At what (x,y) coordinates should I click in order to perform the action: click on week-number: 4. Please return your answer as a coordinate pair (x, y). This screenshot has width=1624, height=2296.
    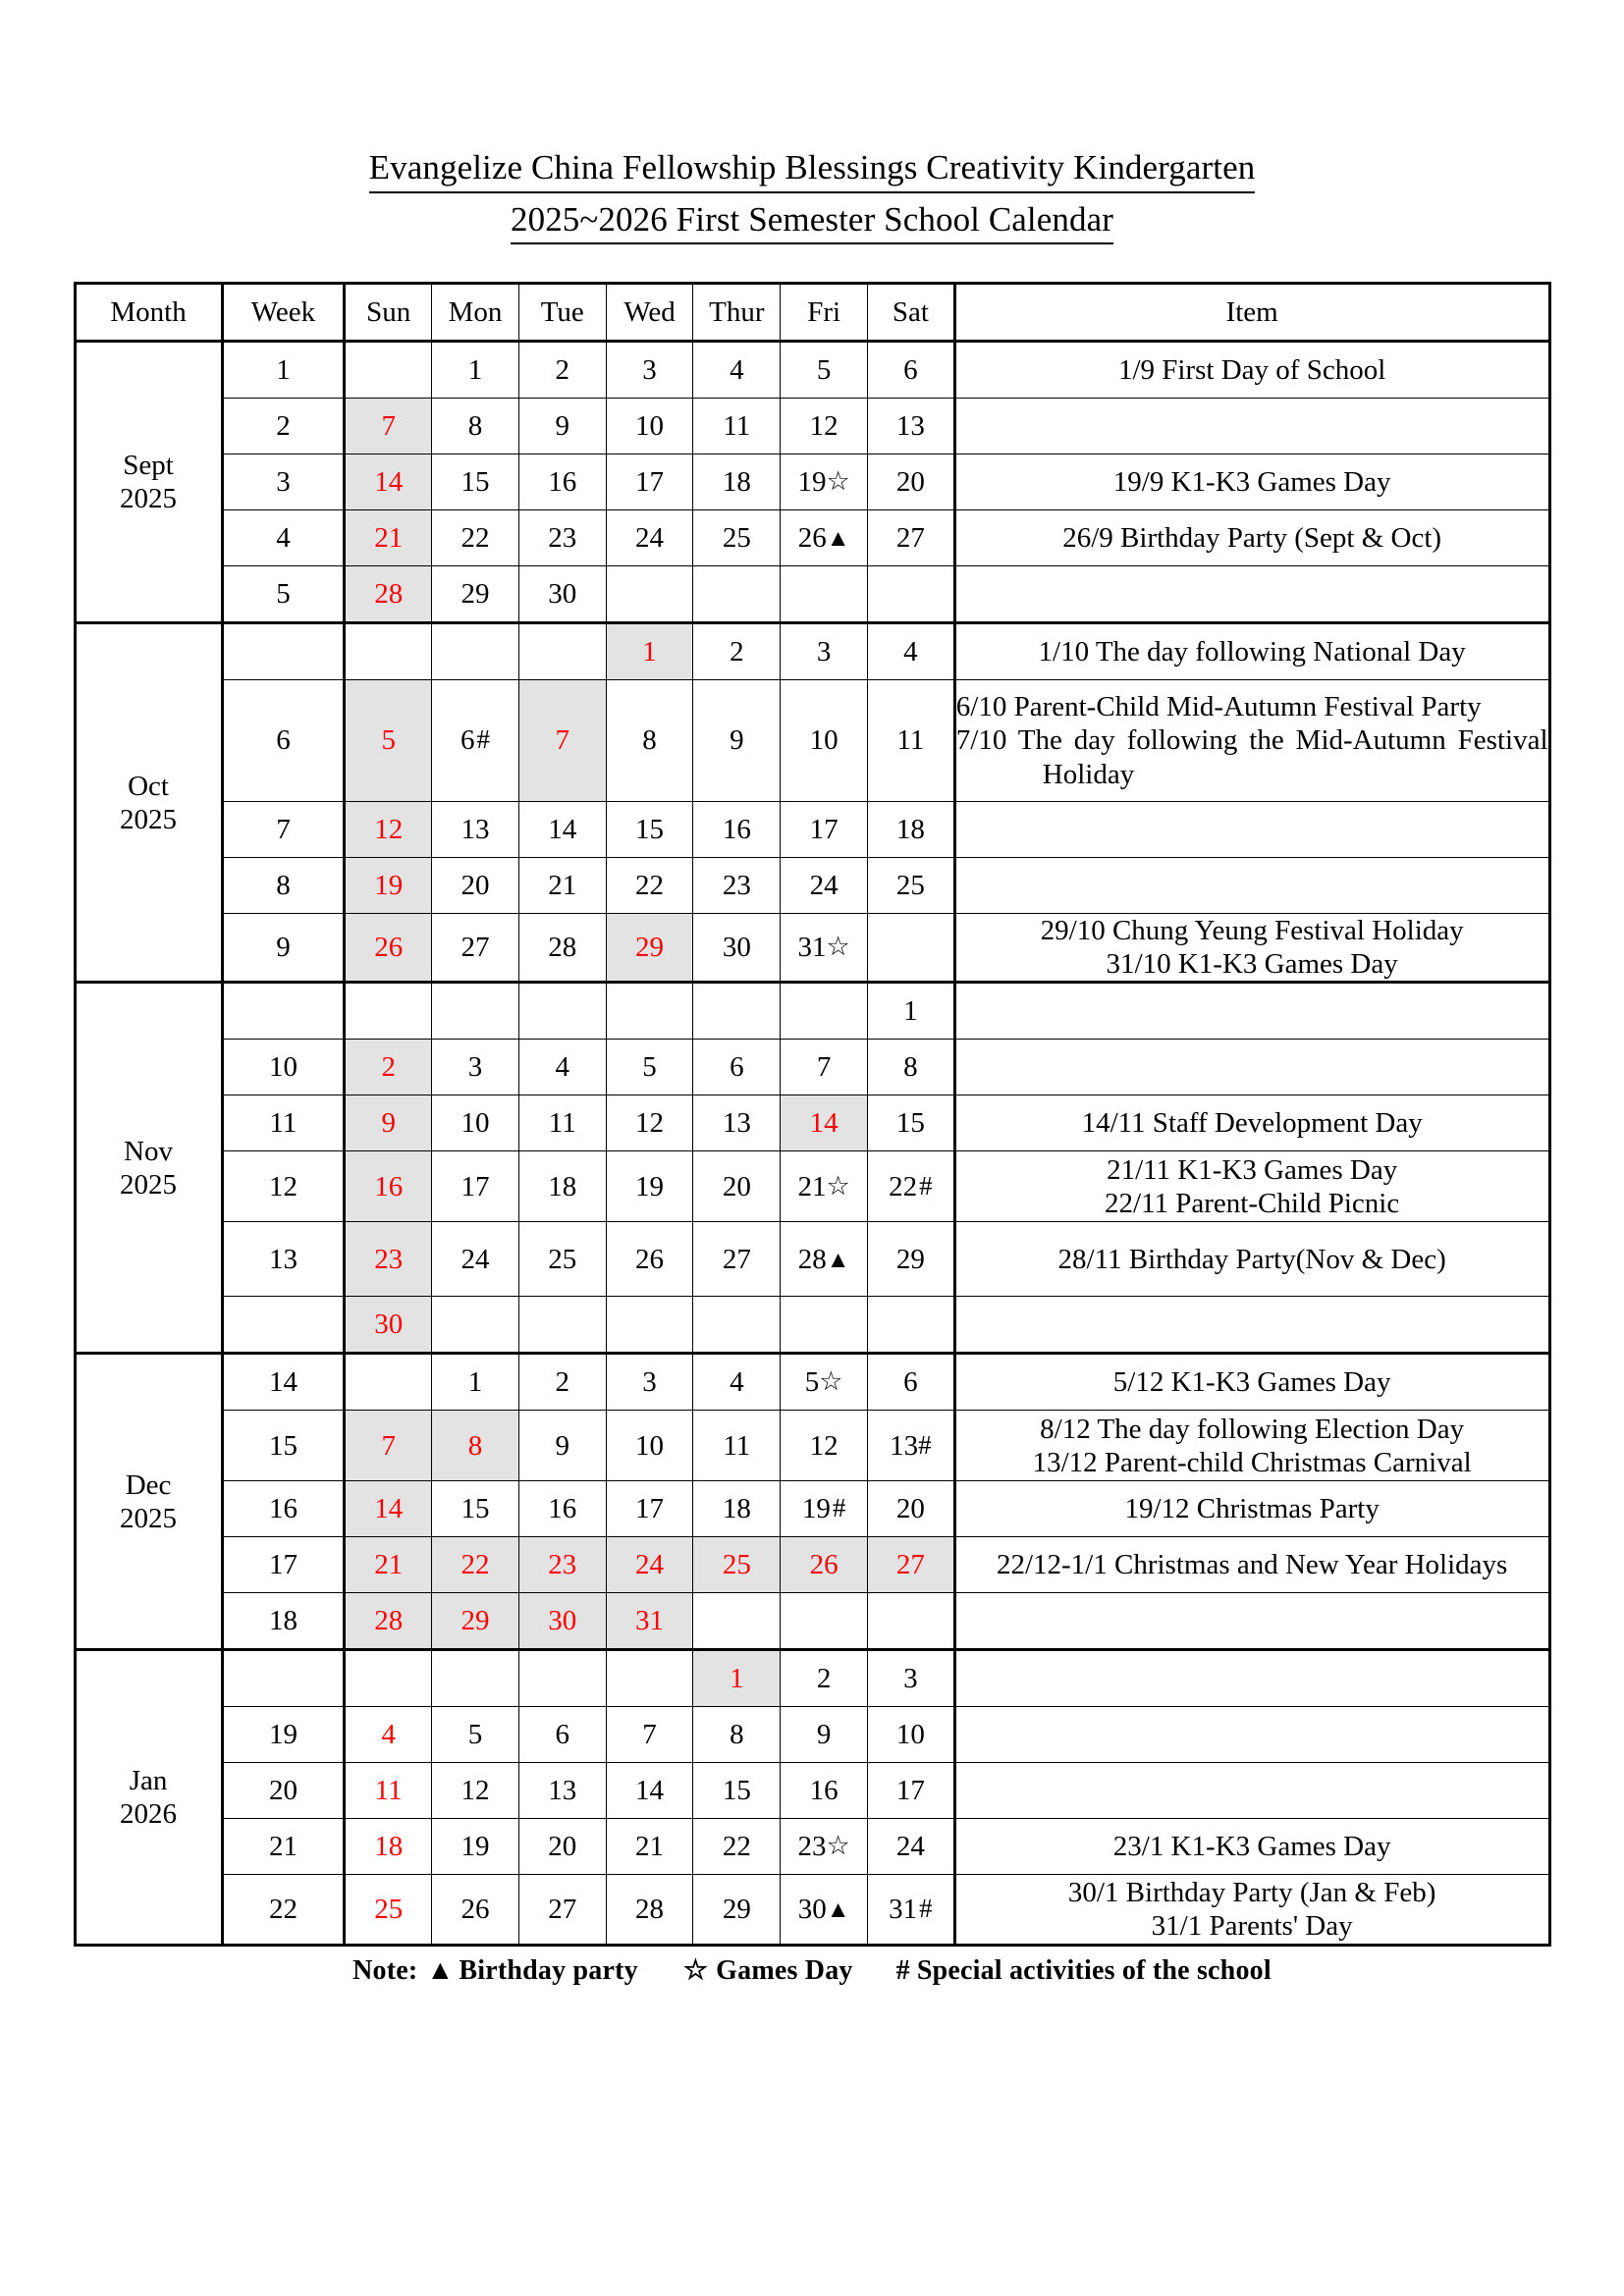
    Looking at the image, I should click on (284, 537).